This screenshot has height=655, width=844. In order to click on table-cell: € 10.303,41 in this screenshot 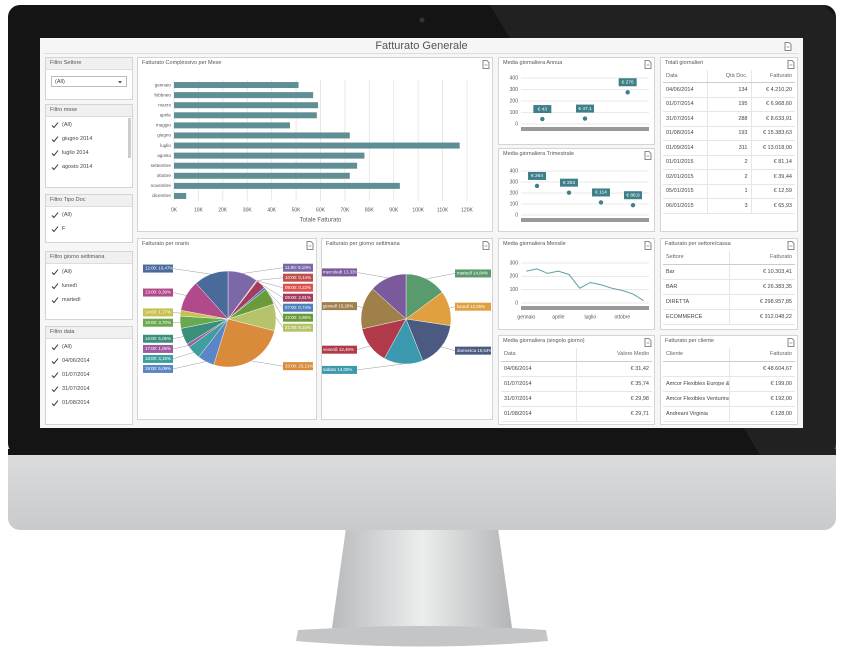, I will do `click(761, 272)`.